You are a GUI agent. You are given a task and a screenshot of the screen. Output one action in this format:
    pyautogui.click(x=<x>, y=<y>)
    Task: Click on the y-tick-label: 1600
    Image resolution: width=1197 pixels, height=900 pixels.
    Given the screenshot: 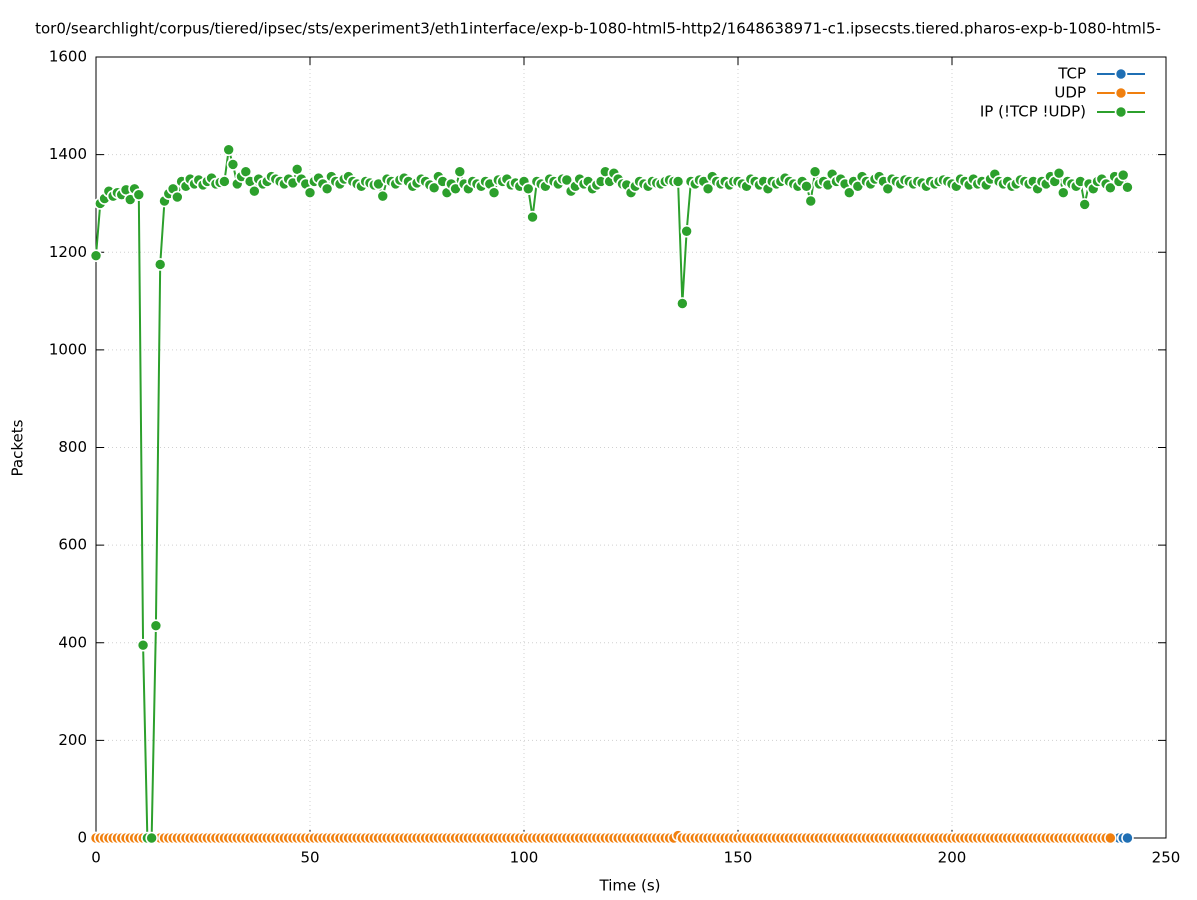 What is the action you would take?
    pyautogui.click(x=68, y=57)
    